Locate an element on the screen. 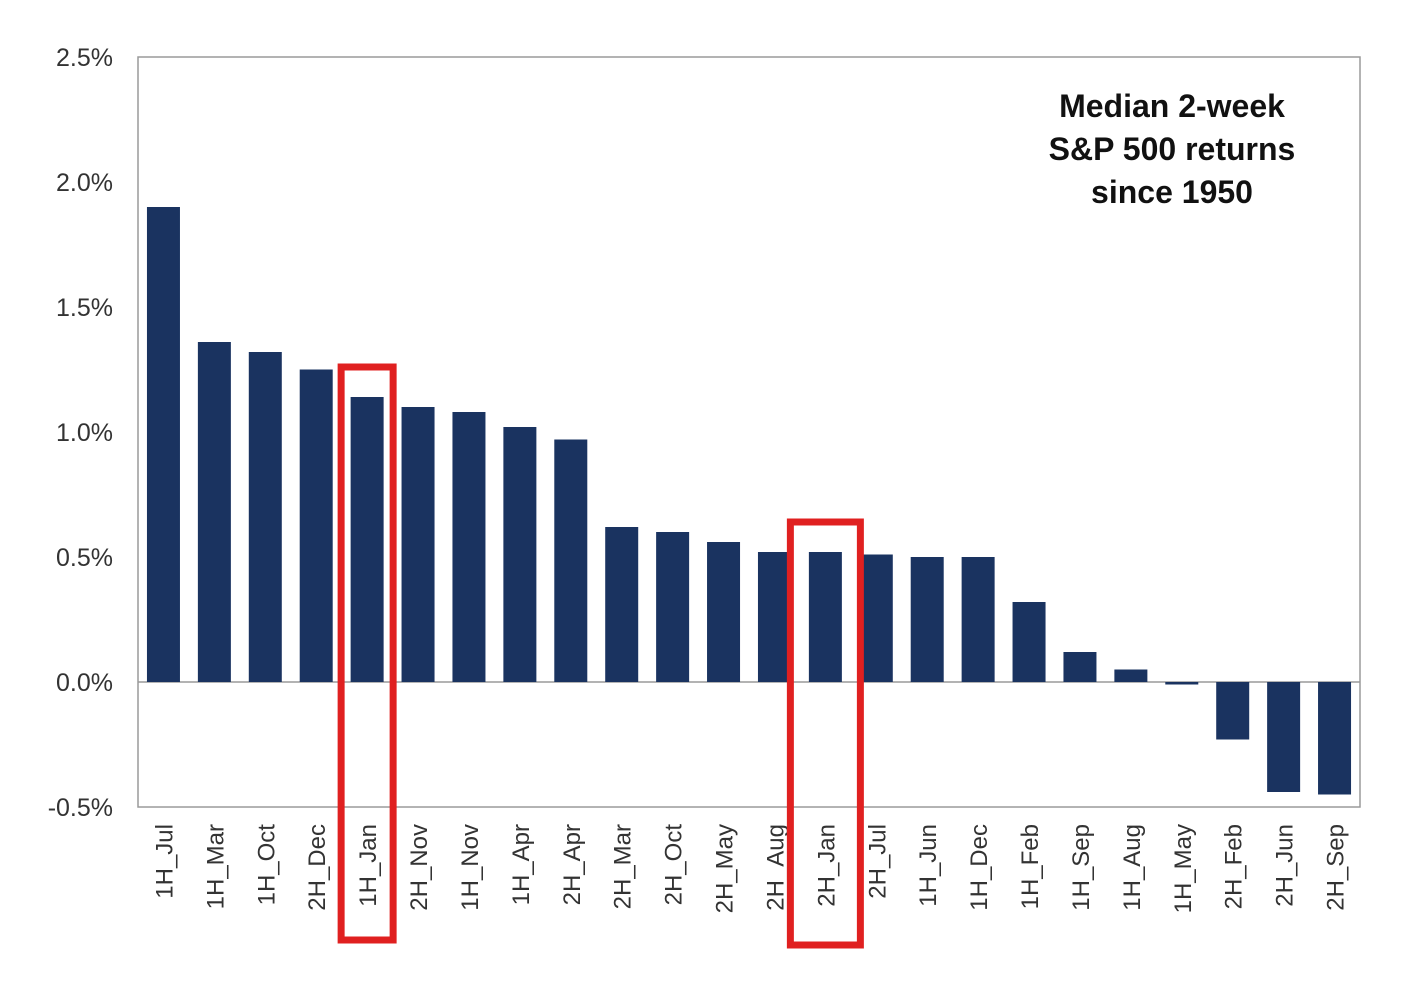  x-tick-label: 2H_Jan is located at coordinates (826, 865).